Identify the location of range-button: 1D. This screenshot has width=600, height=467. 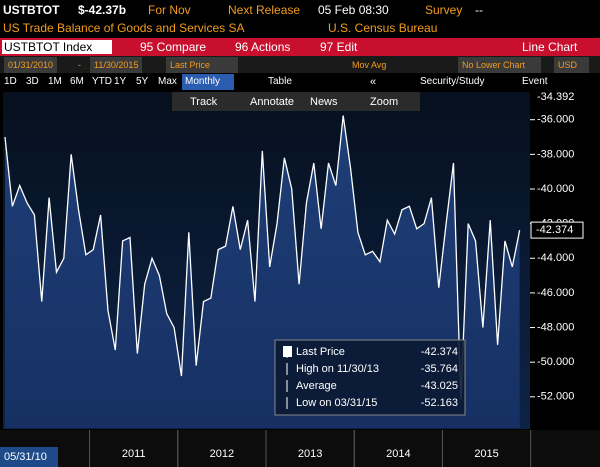
(10, 81).